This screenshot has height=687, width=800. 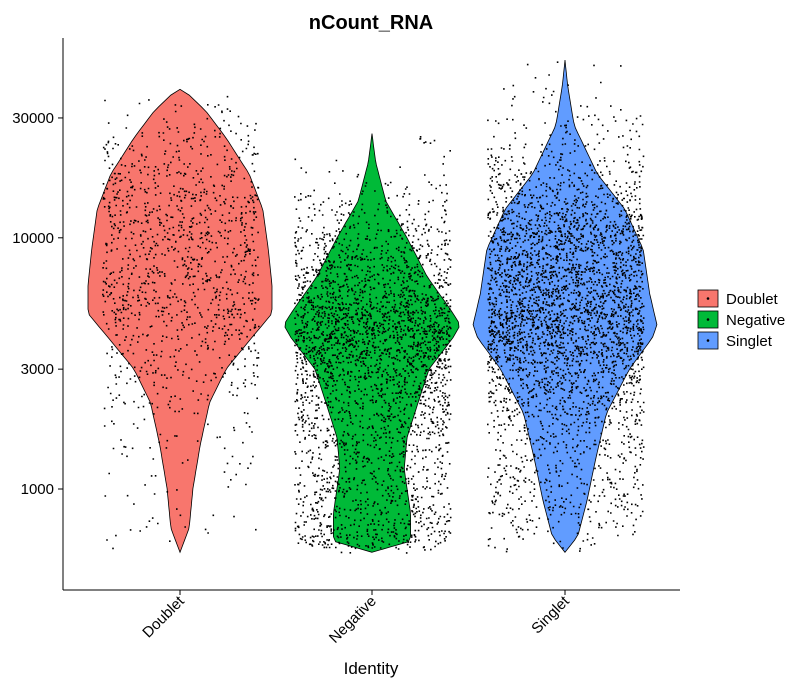 What do you see at coordinates (752, 299) in the screenshot?
I see `legend-label-doublet: Doublet` at bounding box center [752, 299].